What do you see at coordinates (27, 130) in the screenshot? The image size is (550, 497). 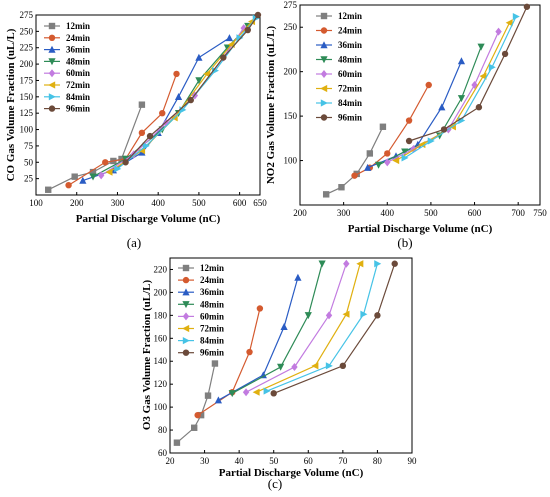 I see `y-tick-label: 100` at bounding box center [27, 130].